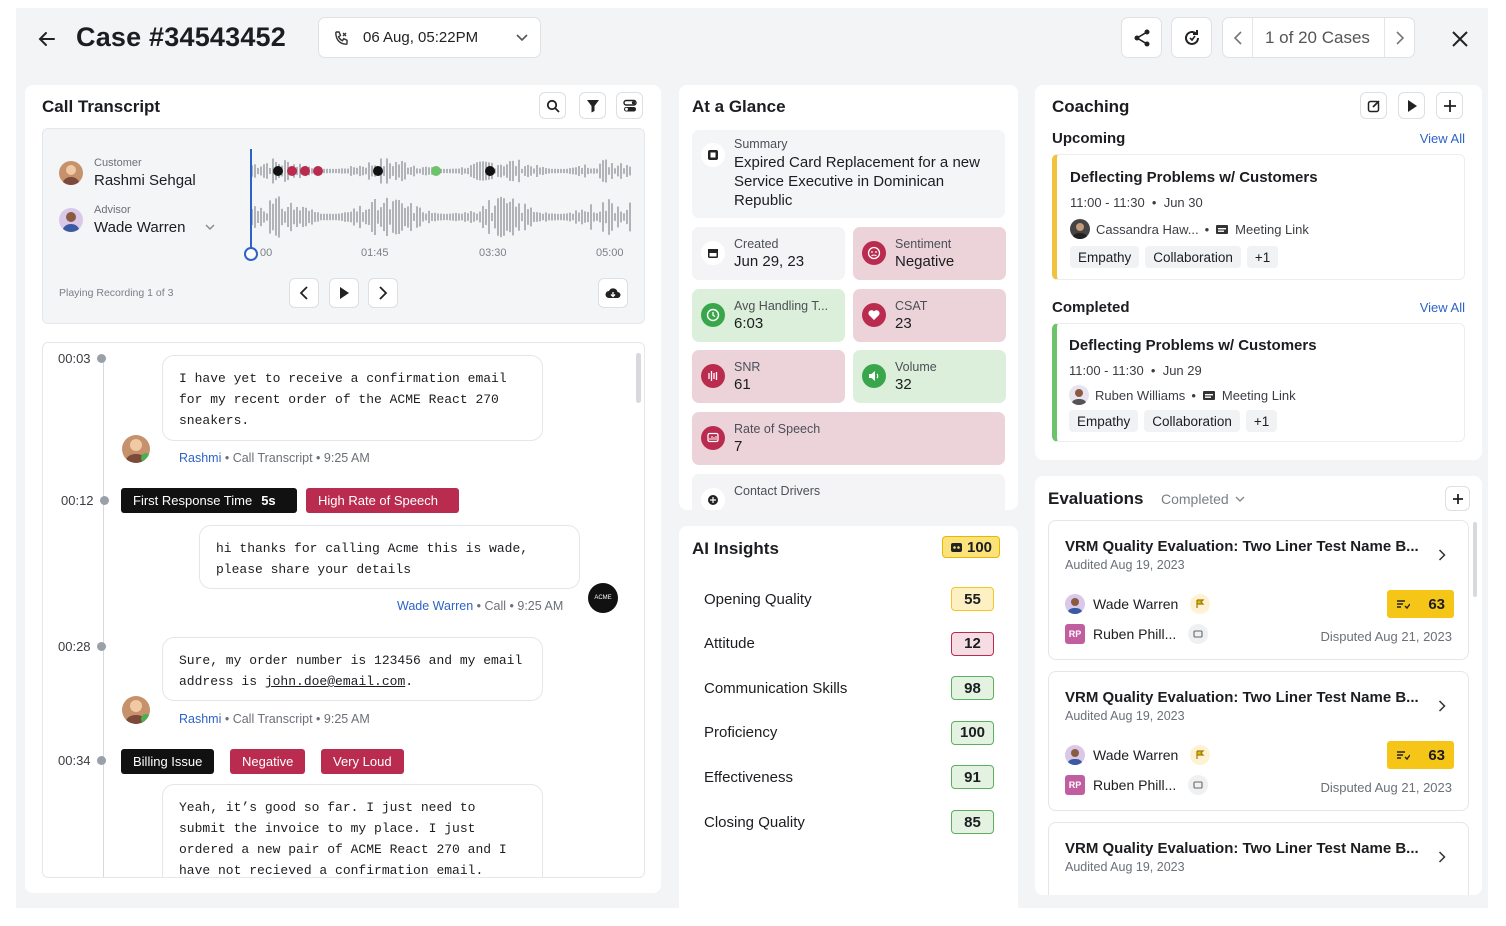 This screenshot has width=1506, height=926. What do you see at coordinates (1138, 755) in the screenshot?
I see `evaluation-agent: Wade Warren` at bounding box center [1138, 755].